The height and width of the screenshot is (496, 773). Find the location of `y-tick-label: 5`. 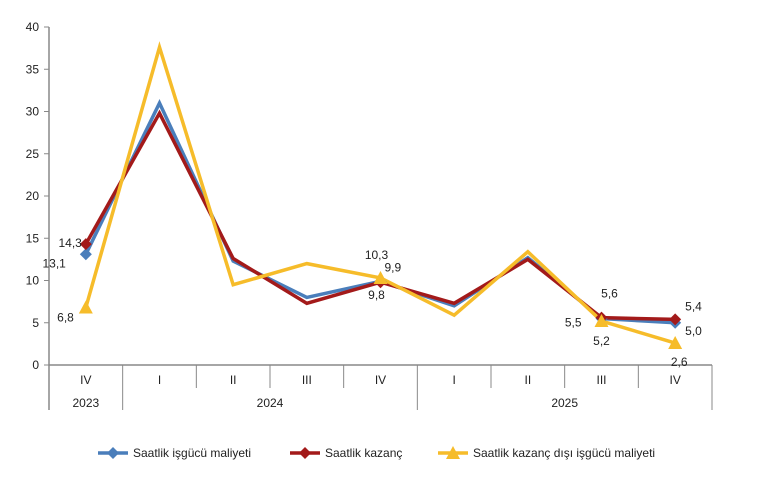

y-tick-label: 5 is located at coordinates (35, 323).